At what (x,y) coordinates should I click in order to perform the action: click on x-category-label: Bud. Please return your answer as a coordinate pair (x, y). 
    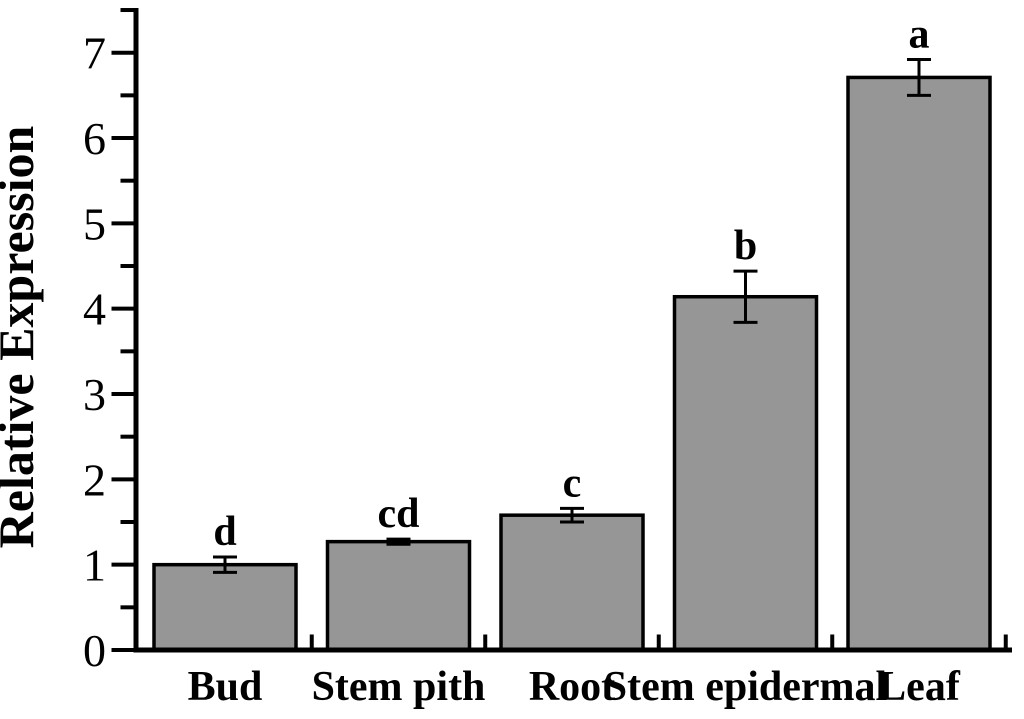
    Looking at the image, I should click on (225, 687).